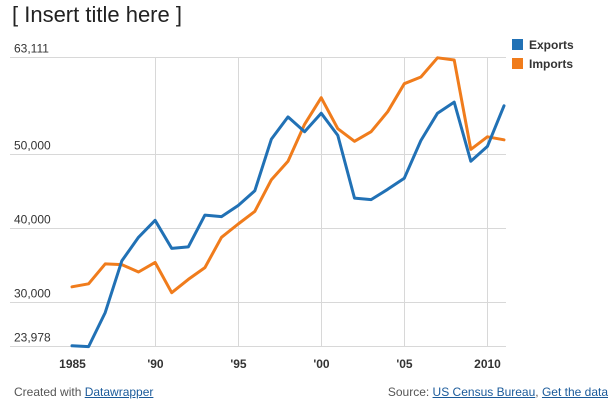 This screenshot has width=612, height=401. What do you see at coordinates (32, 338) in the screenshot?
I see `y-tick-label: 23,978` at bounding box center [32, 338].